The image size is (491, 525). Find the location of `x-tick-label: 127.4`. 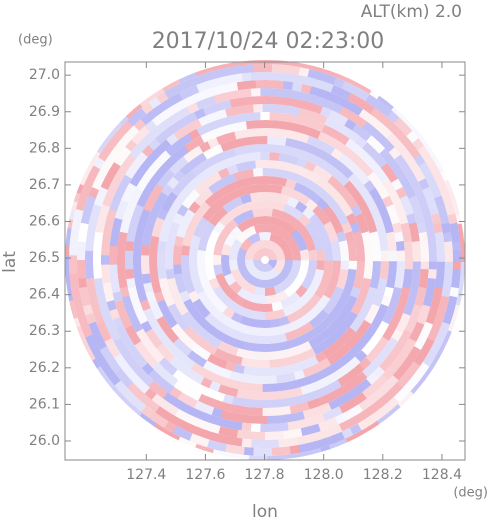

x-tick-label: 127.4 is located at coordinates (146, 475).